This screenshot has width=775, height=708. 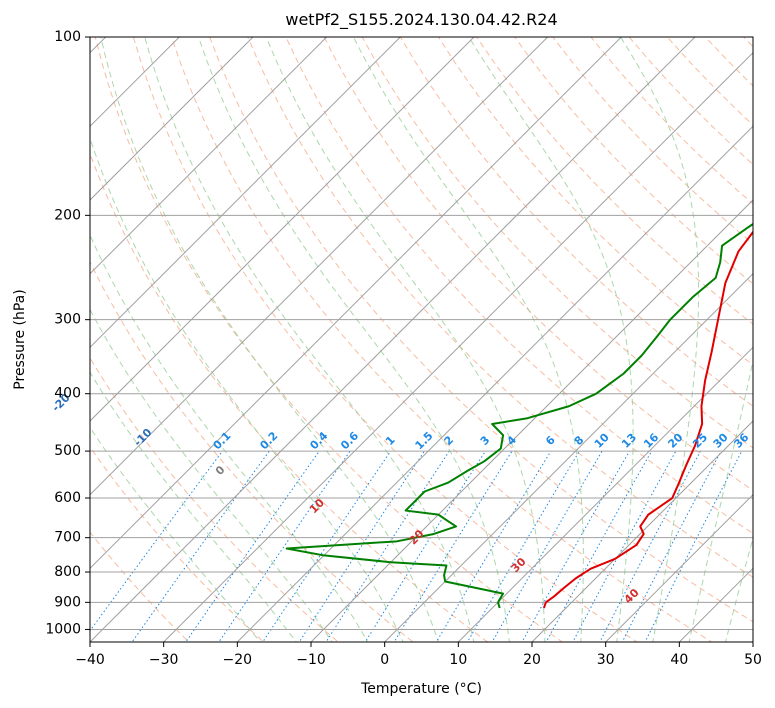 I want to click on x-tick-label: 50, so click(x=753, y=660).